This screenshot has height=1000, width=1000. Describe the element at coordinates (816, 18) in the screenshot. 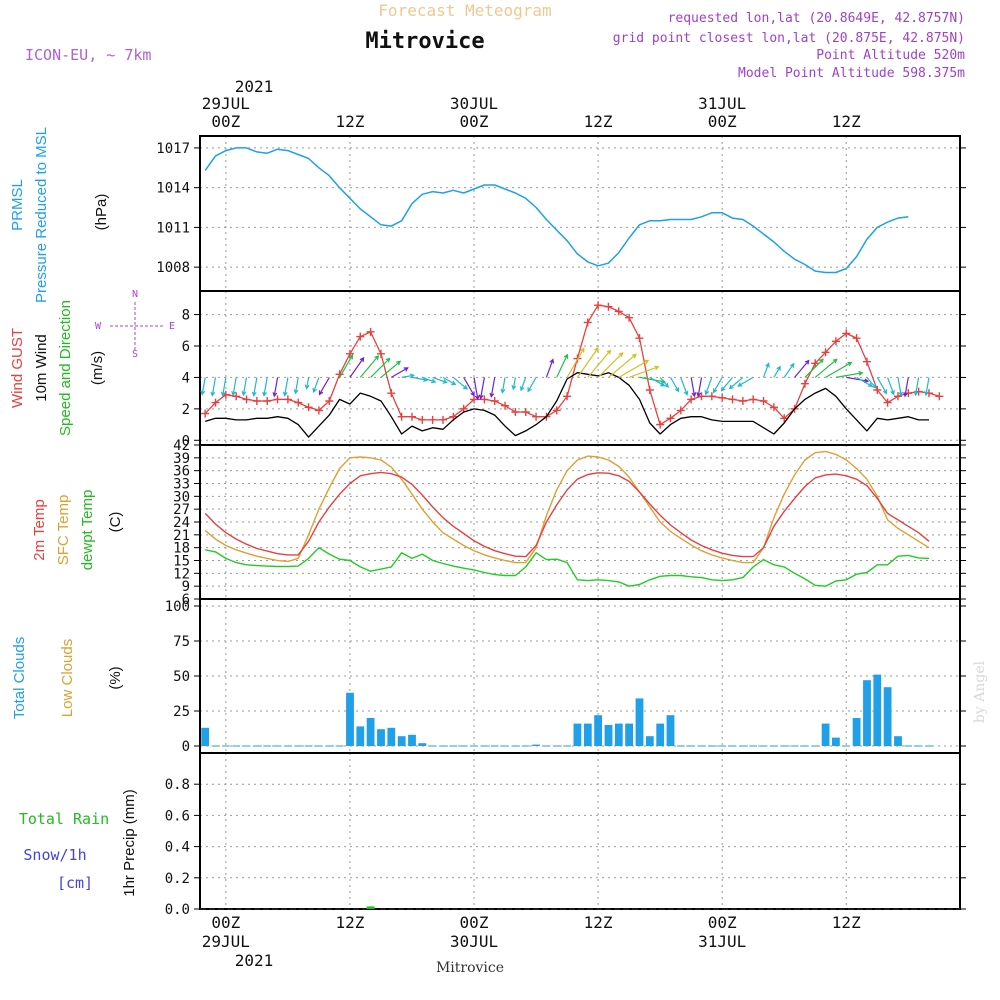

I see `info-requested: requested lon,lat (20.8649E, 42.8757N)` at that location.